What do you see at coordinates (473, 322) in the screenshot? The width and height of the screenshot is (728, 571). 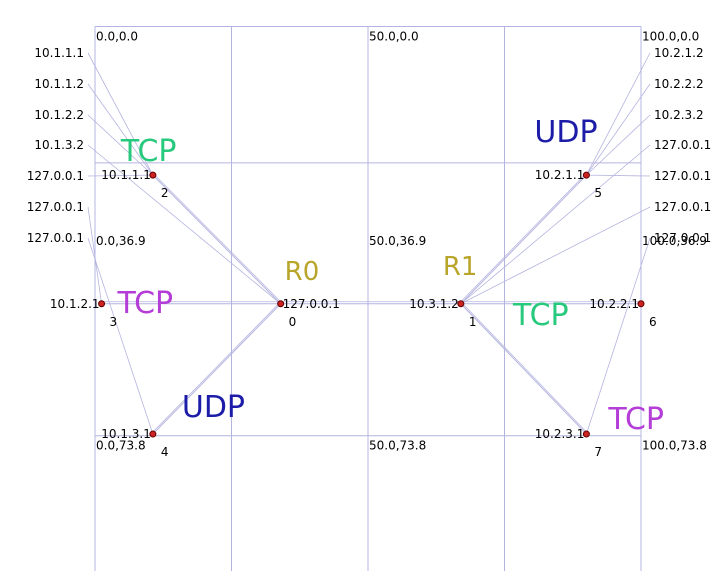 I see `node-id-label: 1` at bounding box center [473, 322].